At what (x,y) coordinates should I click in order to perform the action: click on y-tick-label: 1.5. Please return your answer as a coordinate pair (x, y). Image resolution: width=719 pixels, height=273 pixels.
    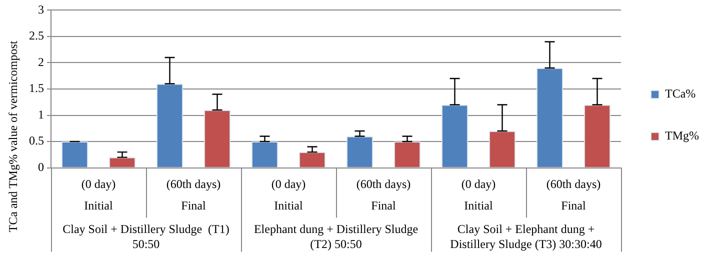
    Looking at the image, I should click on (36, 88).